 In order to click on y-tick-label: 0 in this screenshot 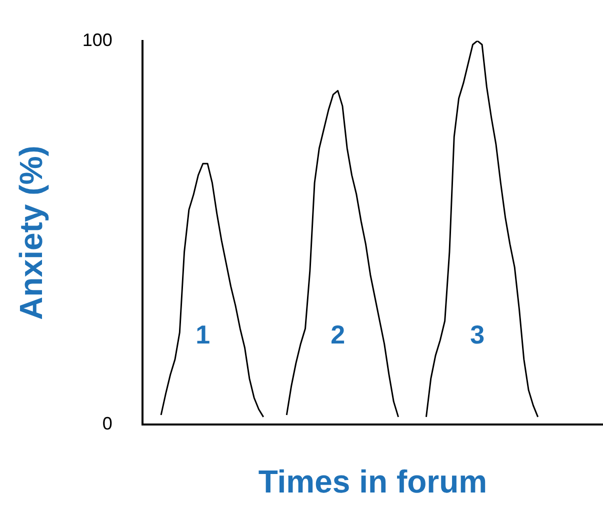, I will do `click(107, 424)`.